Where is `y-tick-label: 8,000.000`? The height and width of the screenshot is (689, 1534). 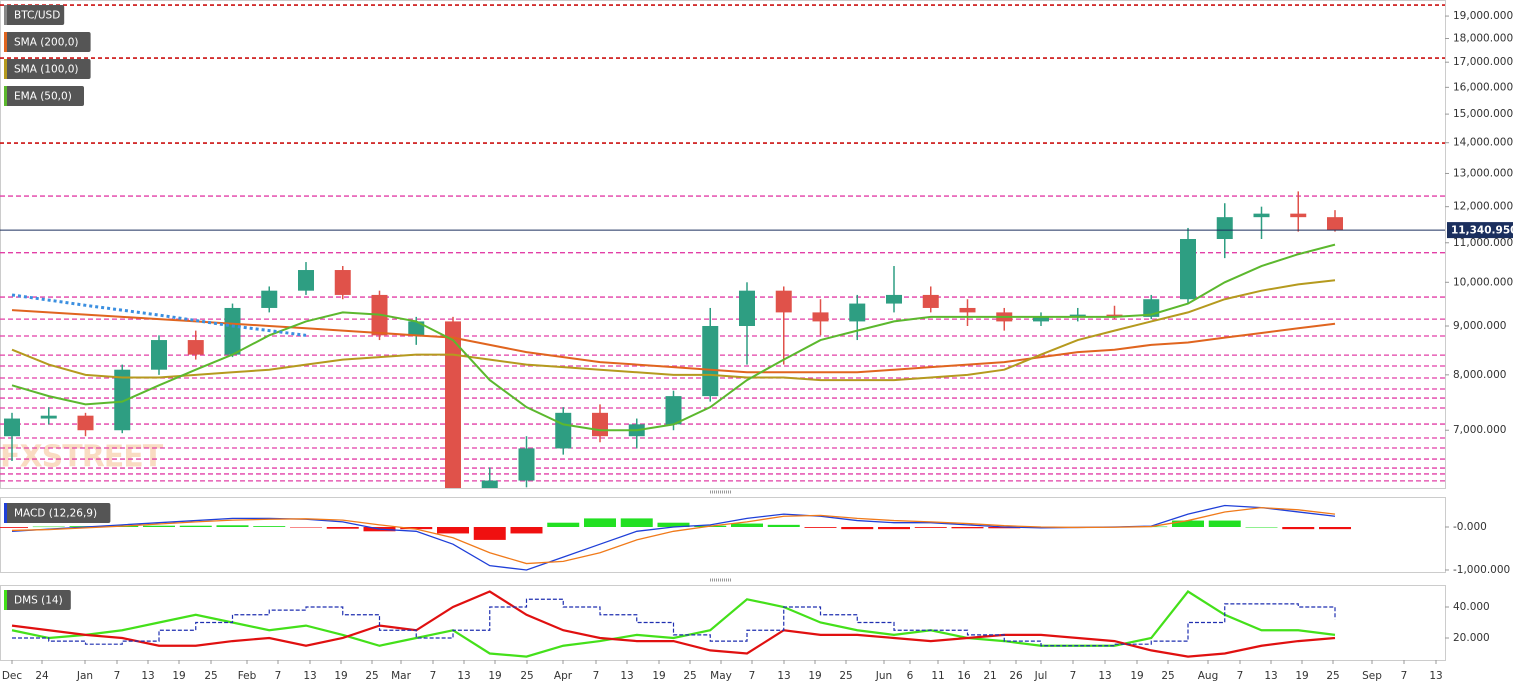
y-tick-label: 8,000.000 is located at coordinates (1479, 375).